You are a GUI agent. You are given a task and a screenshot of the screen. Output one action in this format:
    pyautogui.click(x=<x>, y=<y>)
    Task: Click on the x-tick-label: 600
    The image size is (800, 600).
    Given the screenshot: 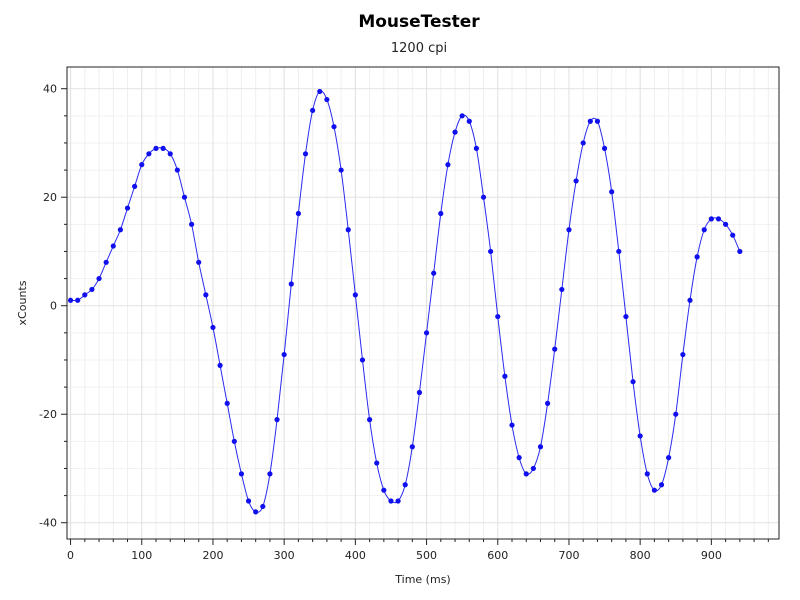 What is the action you would take?
    pyautogui.click(x=497, y=555)
    